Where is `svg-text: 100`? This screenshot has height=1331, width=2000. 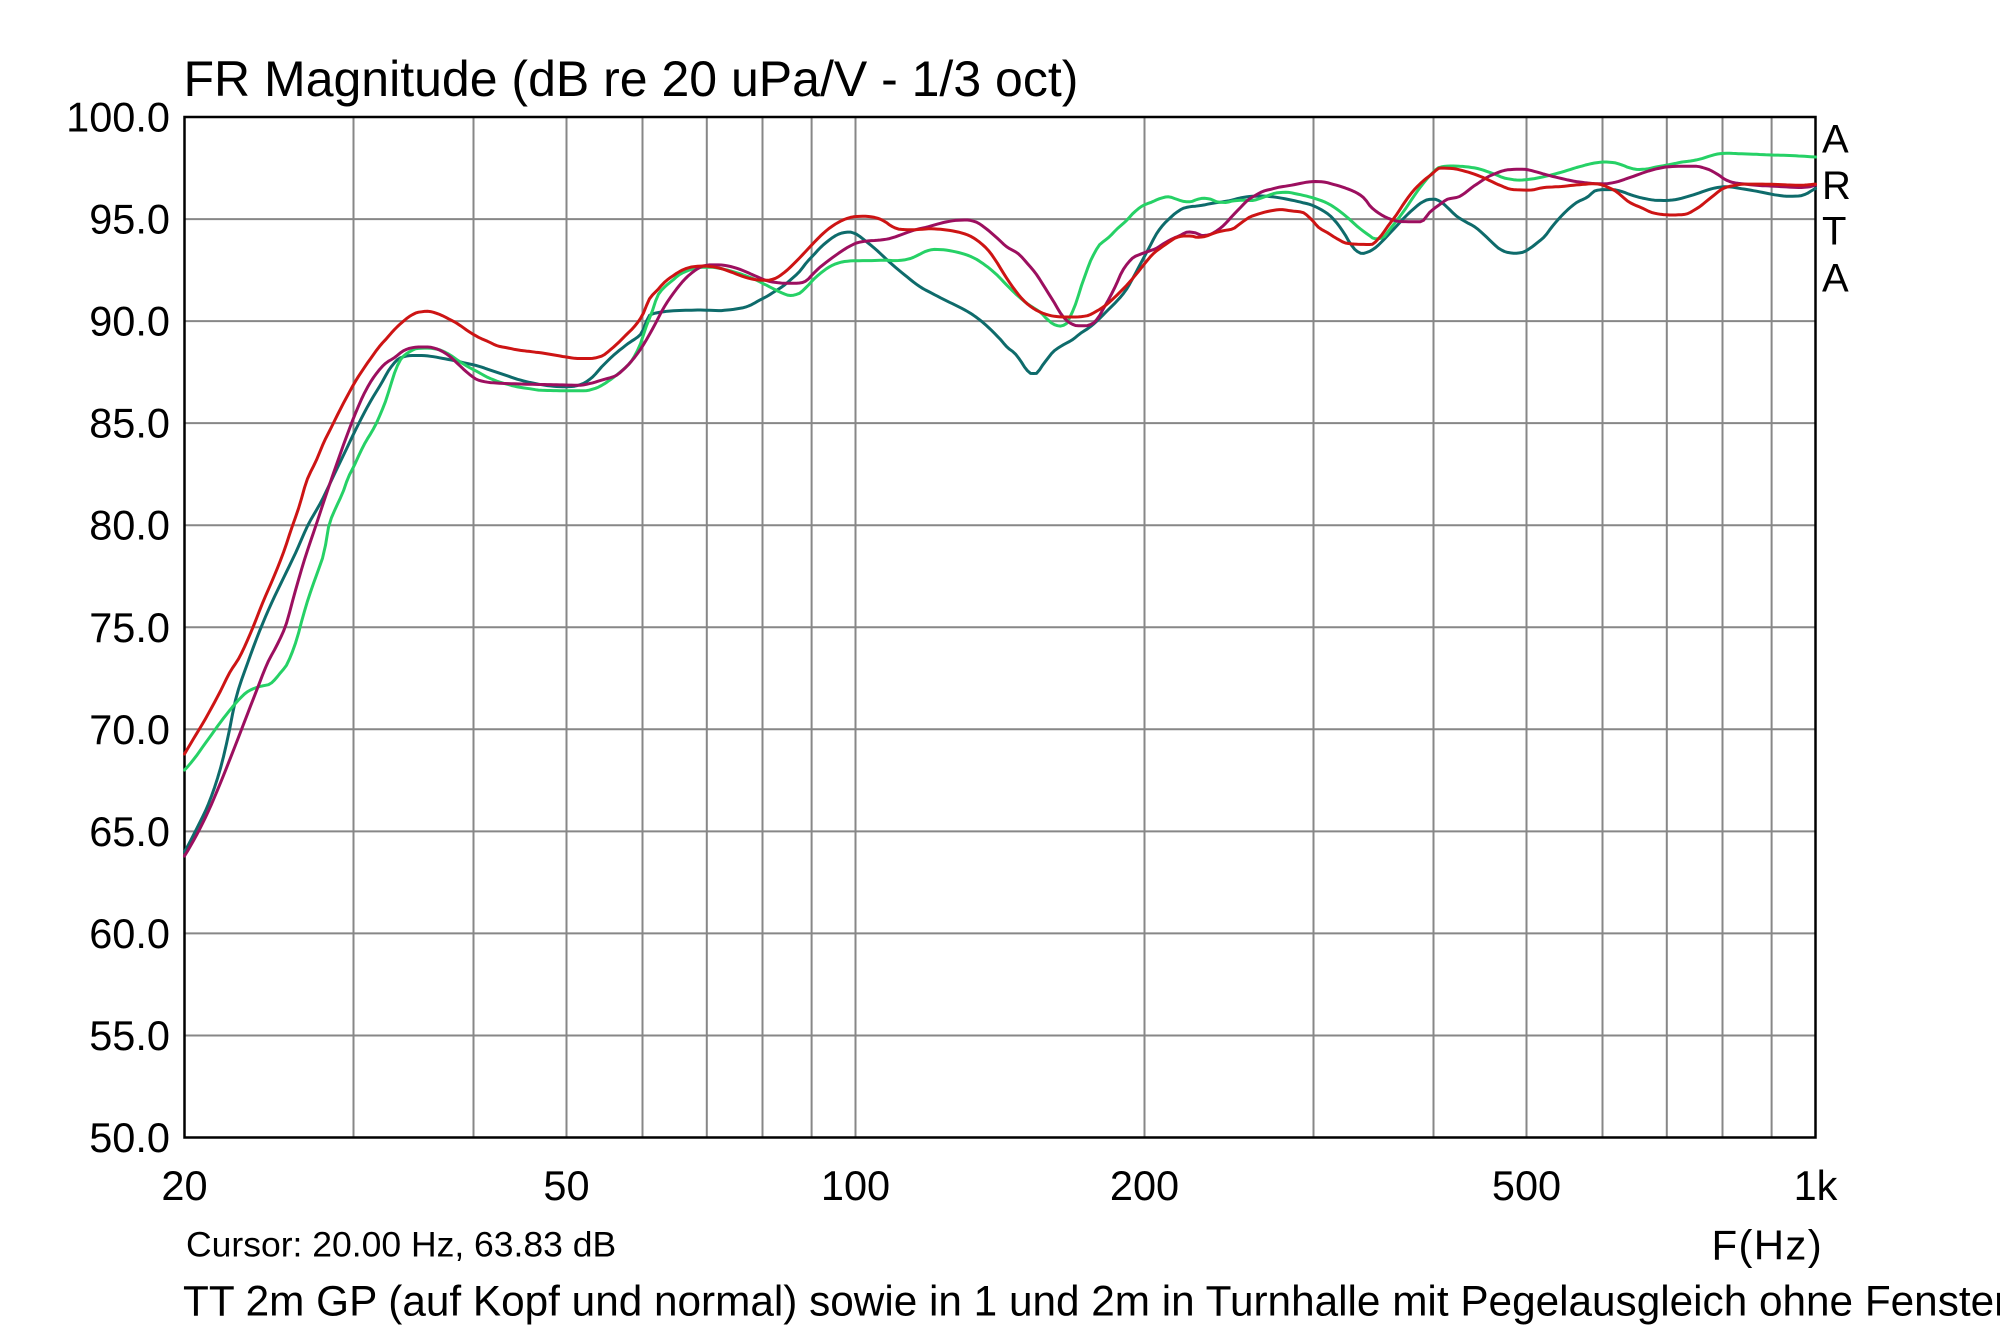 svg-text: 100 is located at coordinates (855, 1185).